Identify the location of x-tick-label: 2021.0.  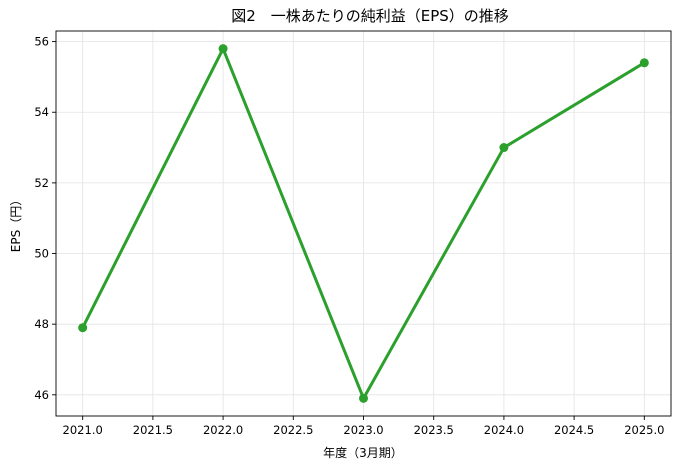
(83, 430).